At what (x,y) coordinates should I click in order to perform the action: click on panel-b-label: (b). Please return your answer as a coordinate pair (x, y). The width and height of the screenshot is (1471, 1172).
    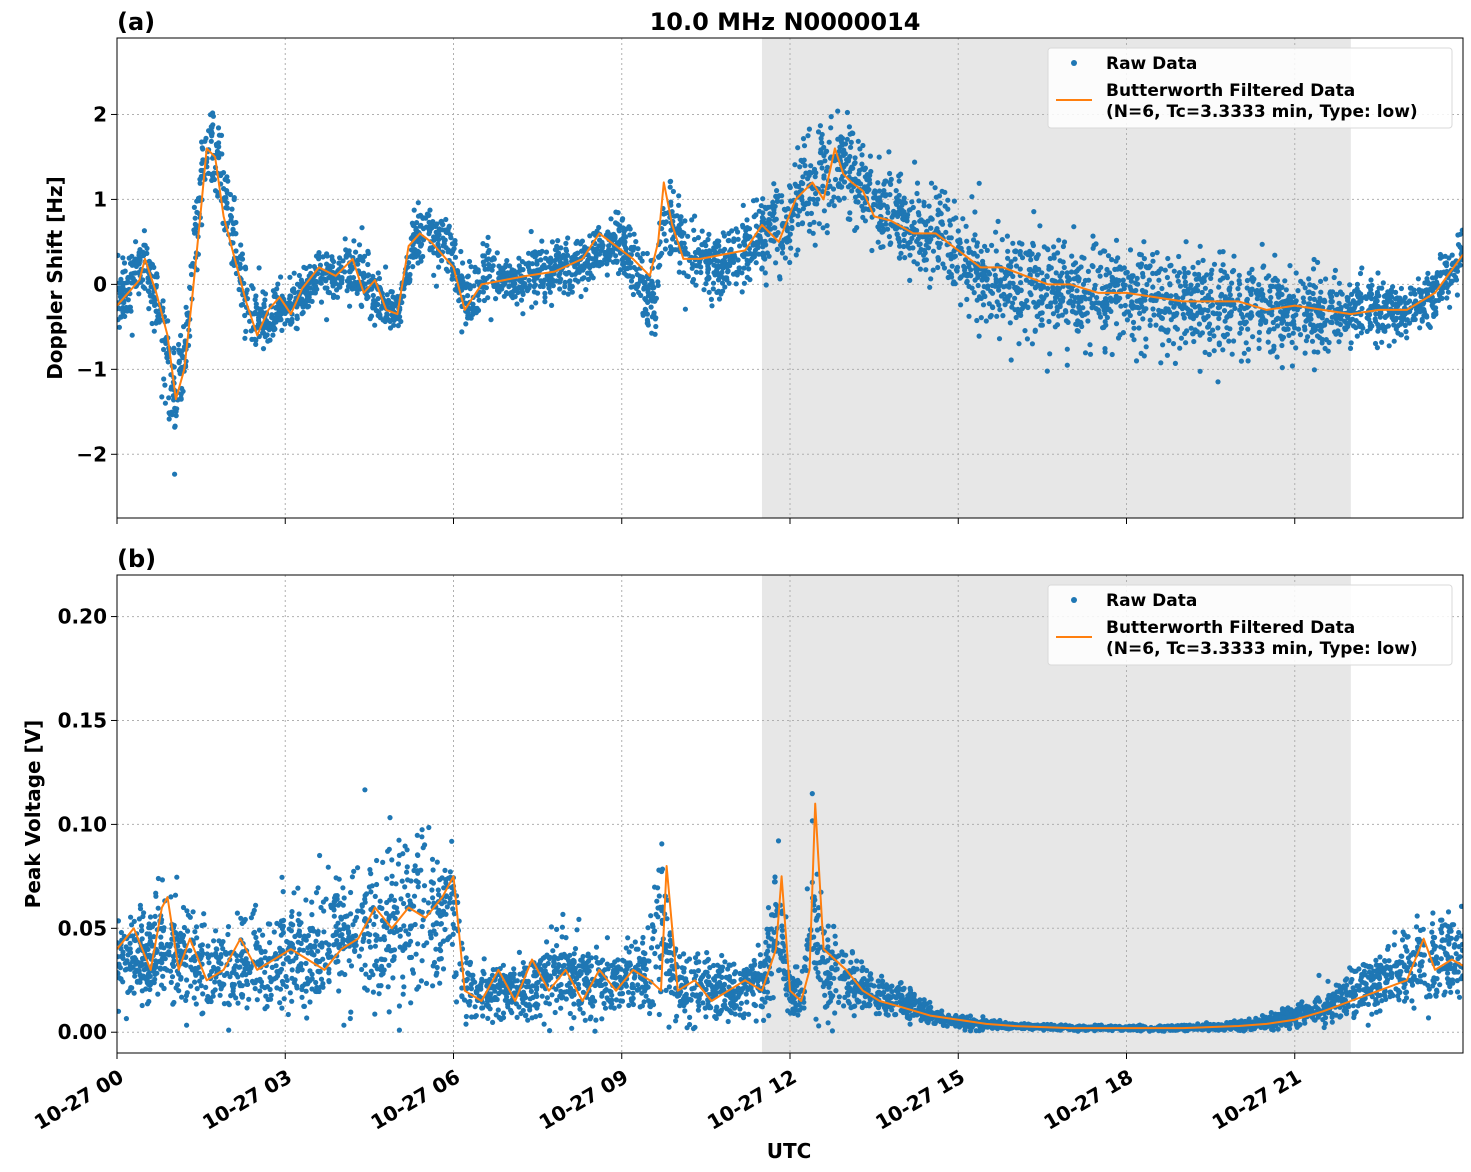
    Looking at the image, I should click on (136, 559).